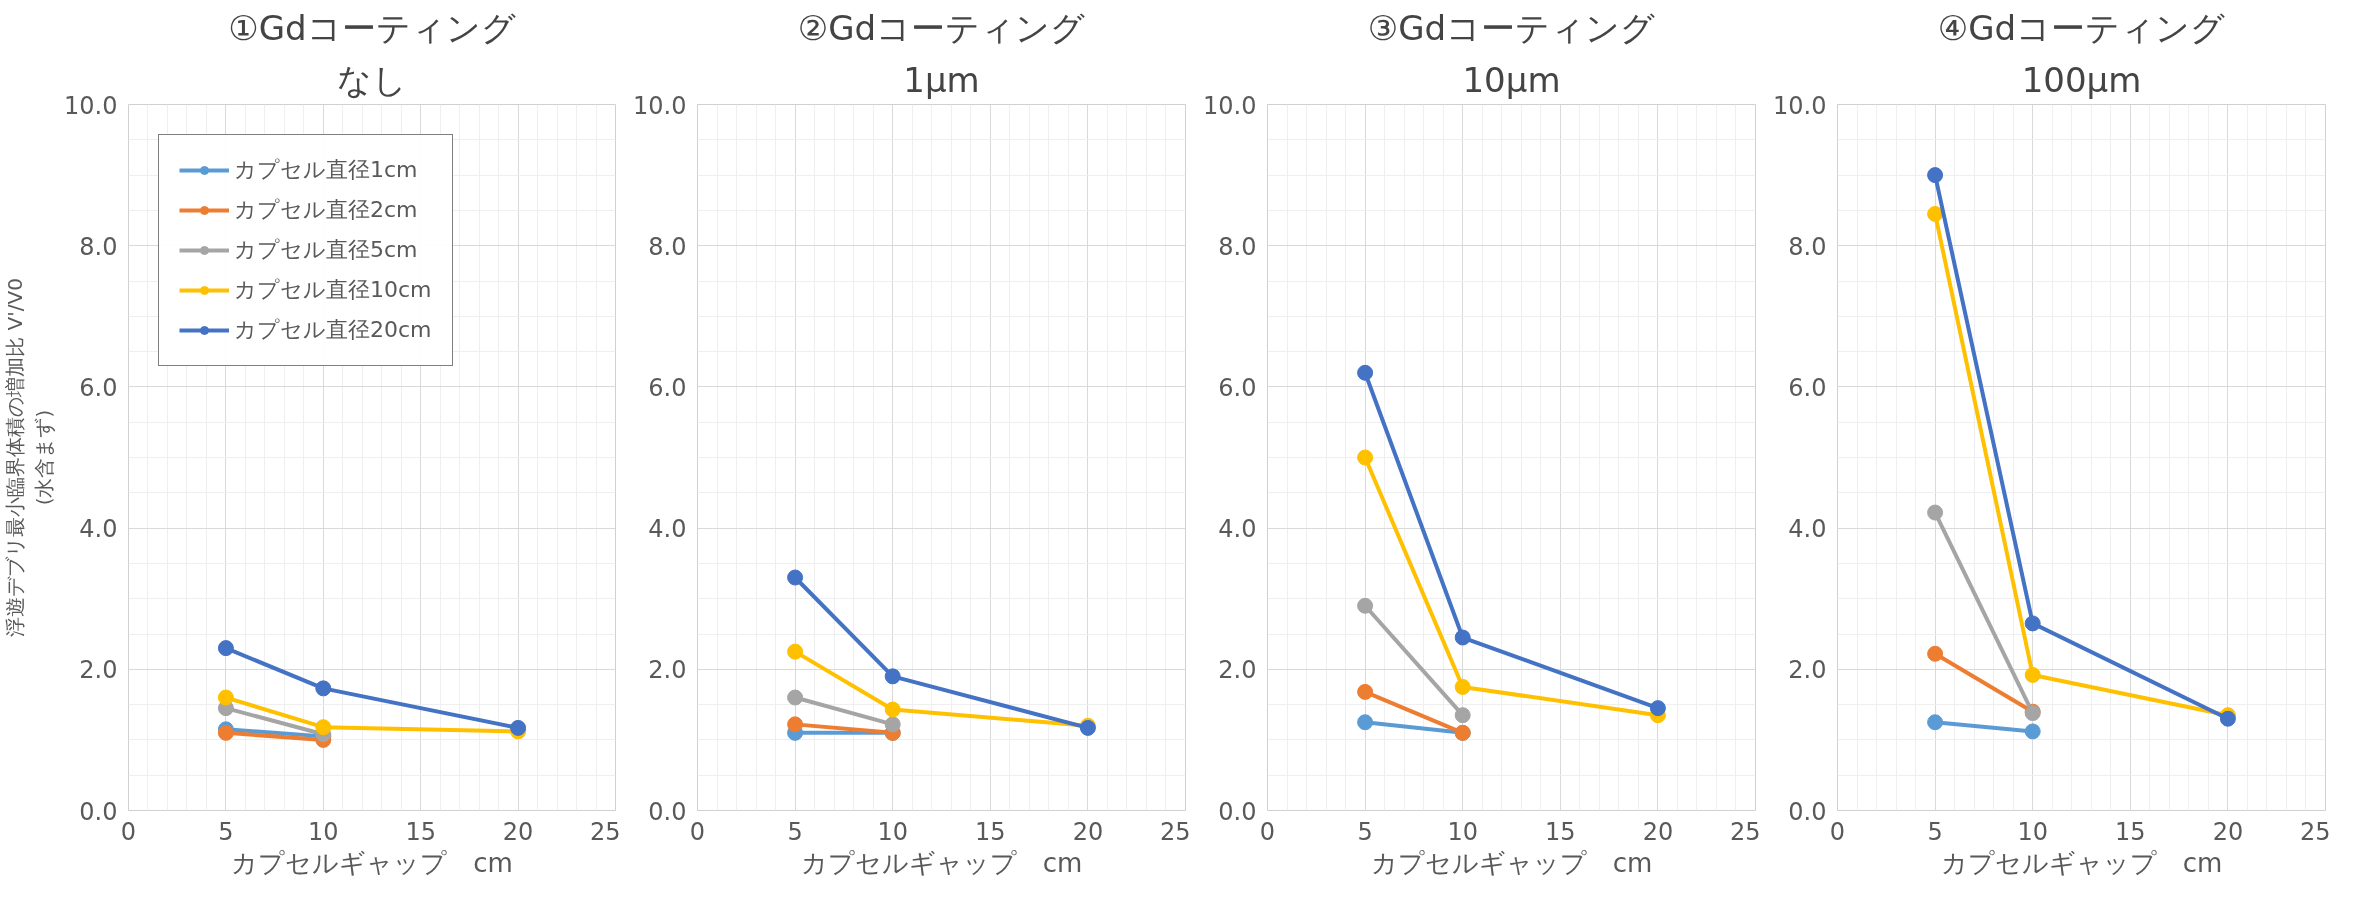 The width and height of the screenshot is (2374, 899). I want to click on chart-subtitle: 10μm, so click(1511, 79).